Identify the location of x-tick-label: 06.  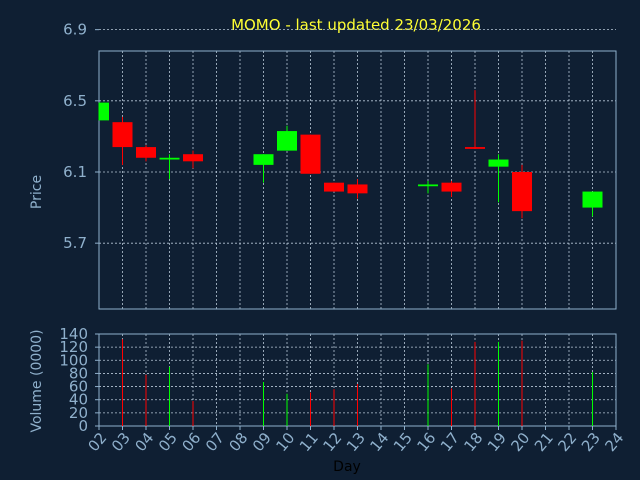
(191, 442).